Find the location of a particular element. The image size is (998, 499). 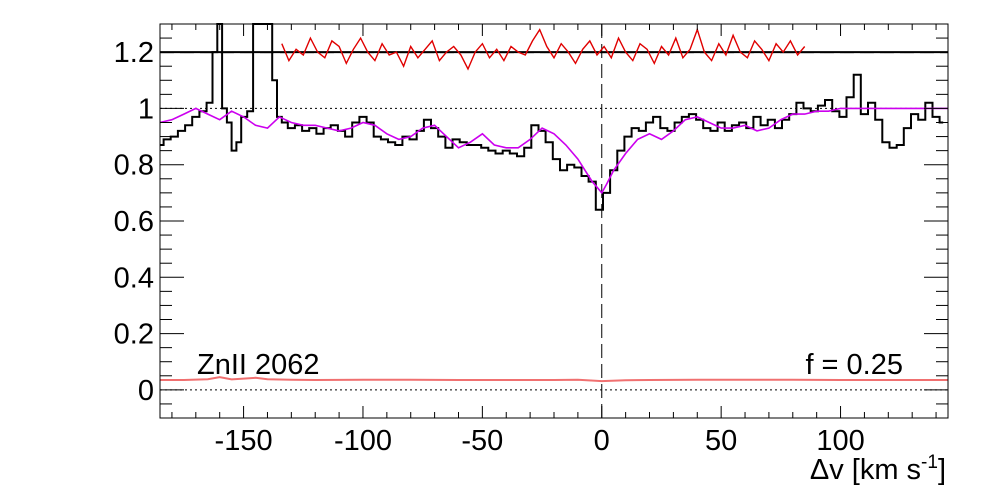

ion-label: ZnII 2062 is located at coordinates (258, 365).